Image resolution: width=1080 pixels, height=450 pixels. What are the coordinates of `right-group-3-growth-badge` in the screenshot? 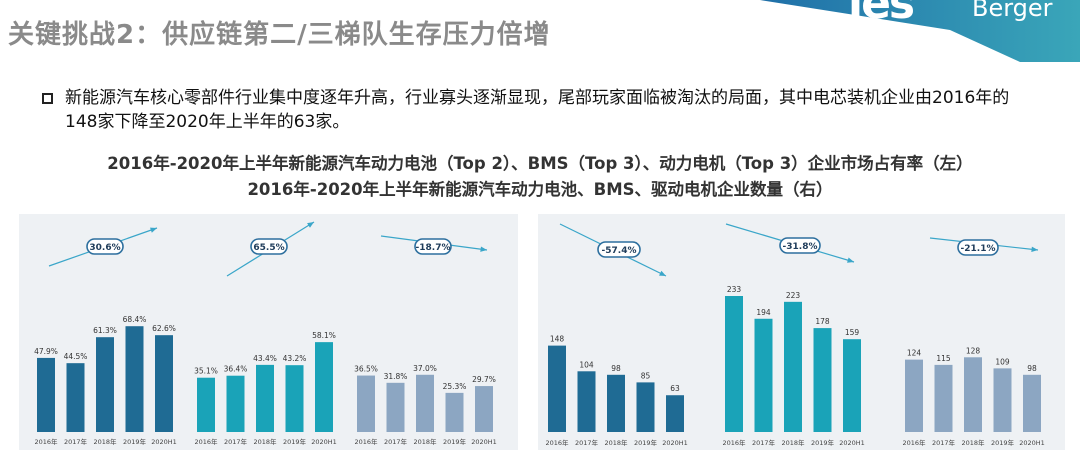 It's located at (978, 247).